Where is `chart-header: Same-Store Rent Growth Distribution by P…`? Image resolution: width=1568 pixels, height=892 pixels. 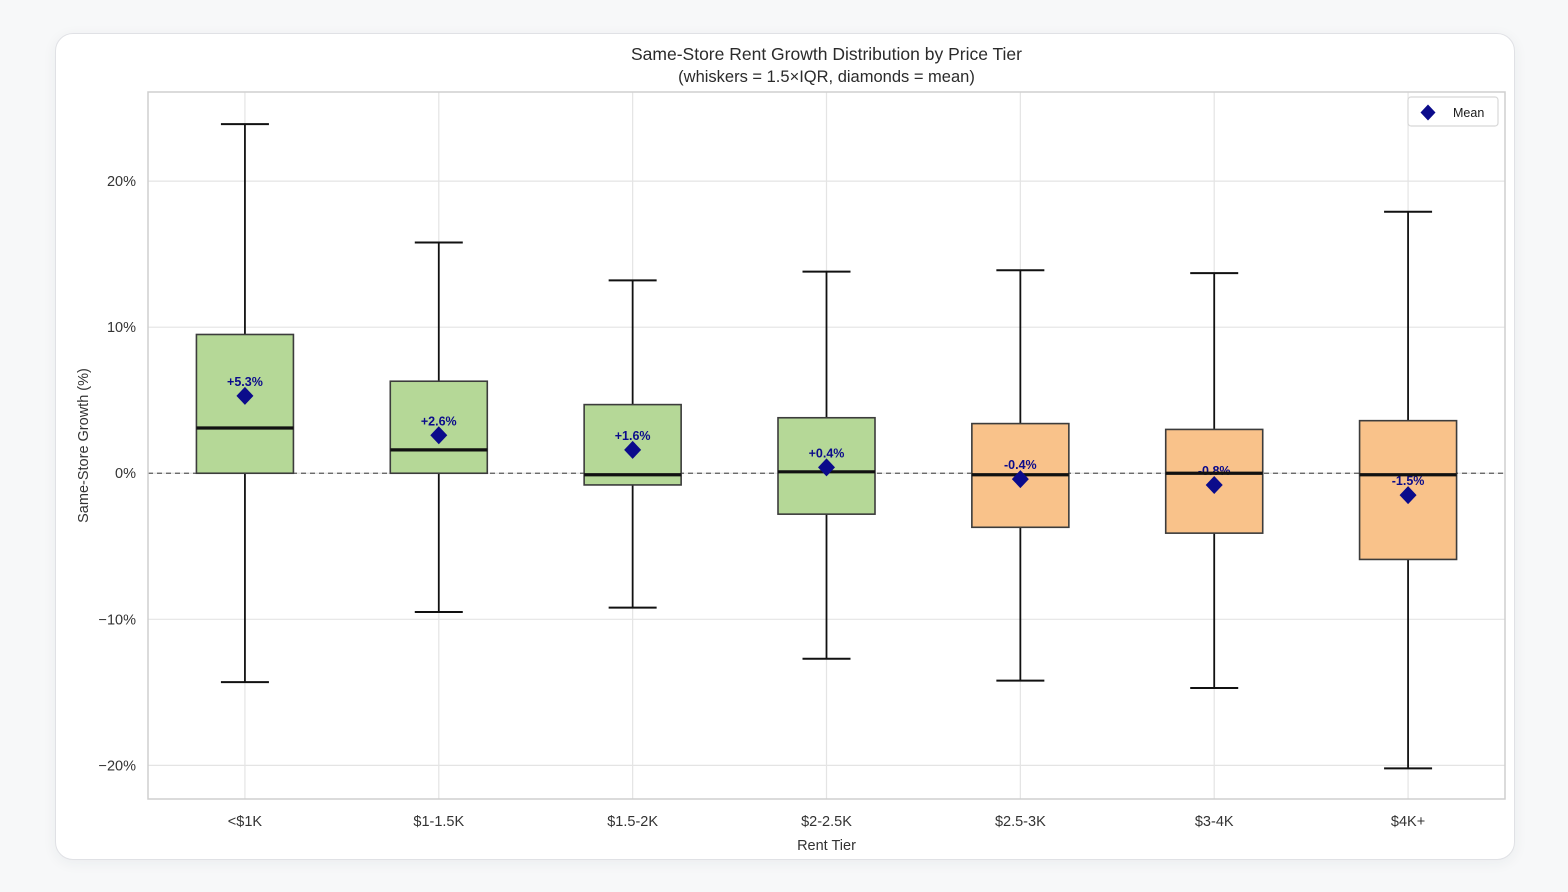 chart-header: Same-Store Rent Growth Distribution by P… is located at coordinates (826, 65).